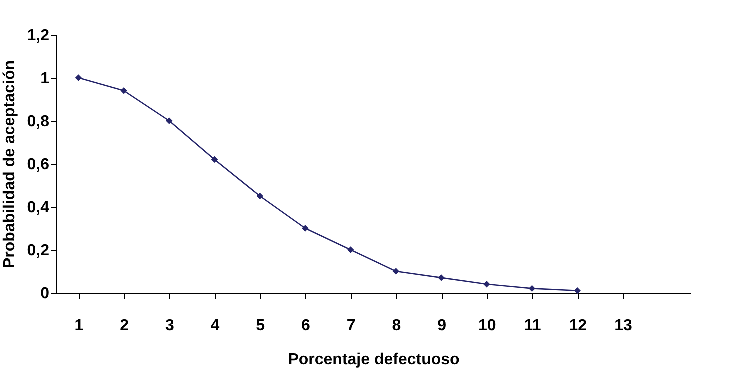 Image resolution: width=744 pixels, height=386 pixels. Describe the element at coordinates (578, 326) in the screenshot. I see `x-tick-label: 12` at that location.